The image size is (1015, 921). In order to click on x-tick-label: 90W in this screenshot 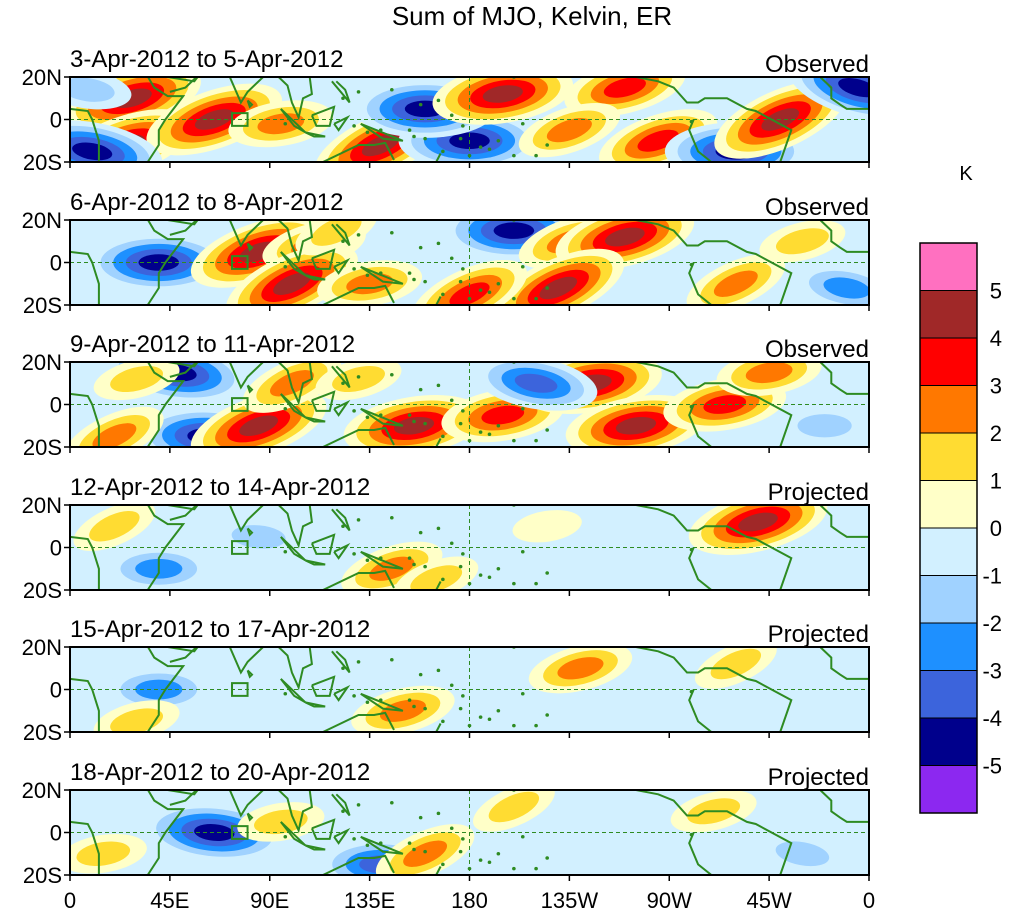, I will do `click(669, 900)`.